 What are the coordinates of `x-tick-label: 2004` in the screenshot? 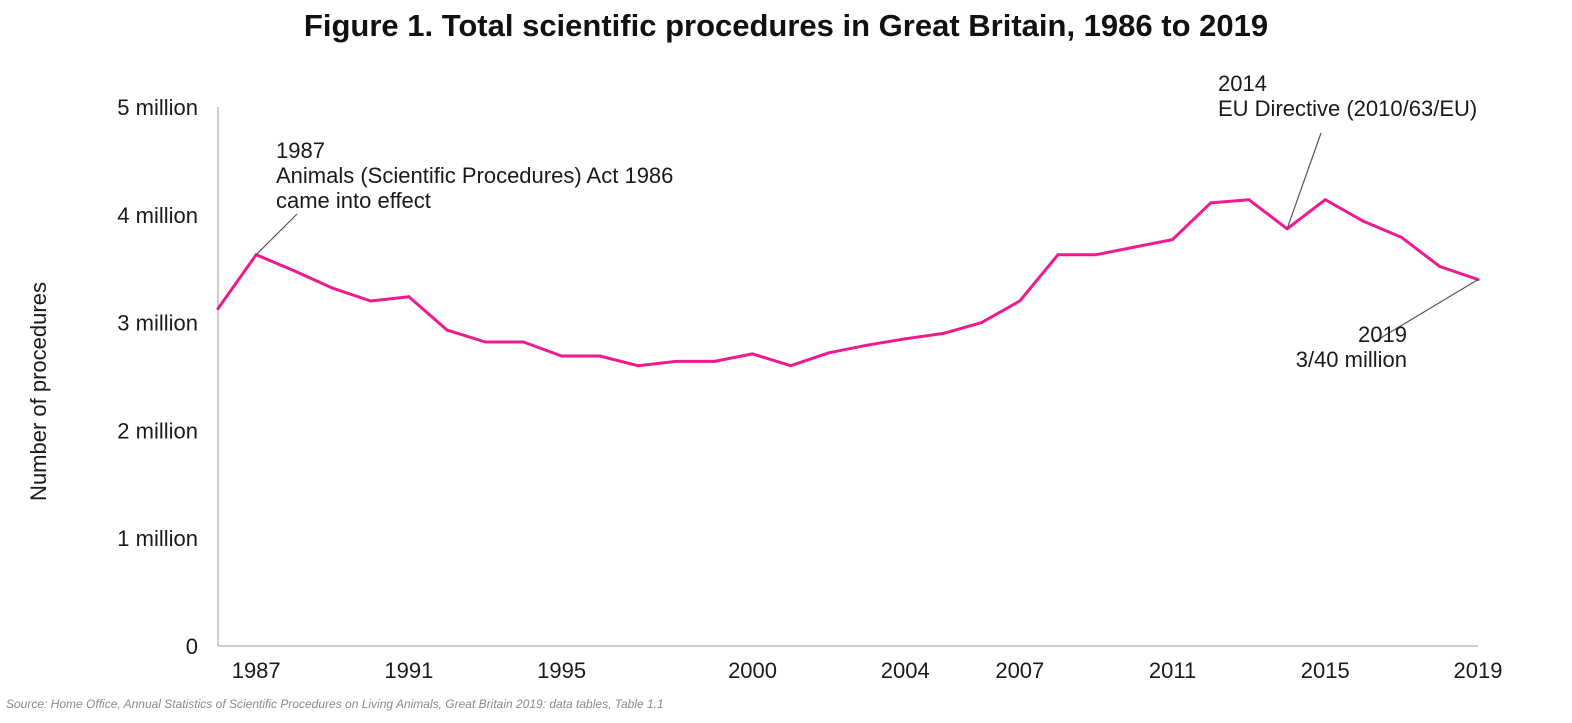 It's located at (905, 670).